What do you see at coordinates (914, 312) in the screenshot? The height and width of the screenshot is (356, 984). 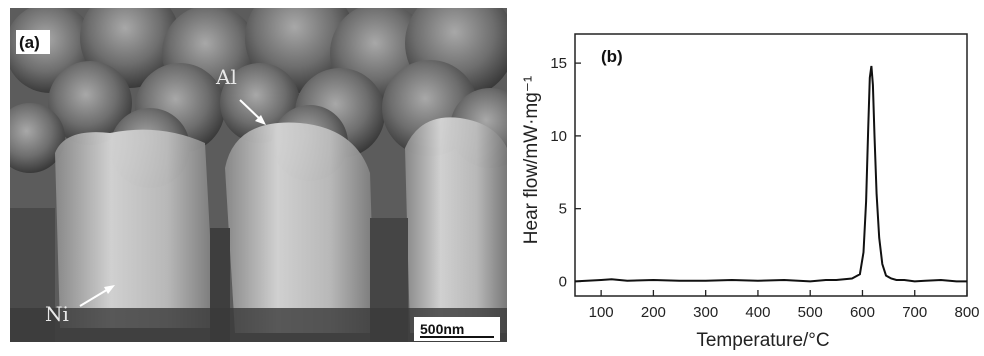 I see `x-tick-label: 700` at bounding box center [914, 312].